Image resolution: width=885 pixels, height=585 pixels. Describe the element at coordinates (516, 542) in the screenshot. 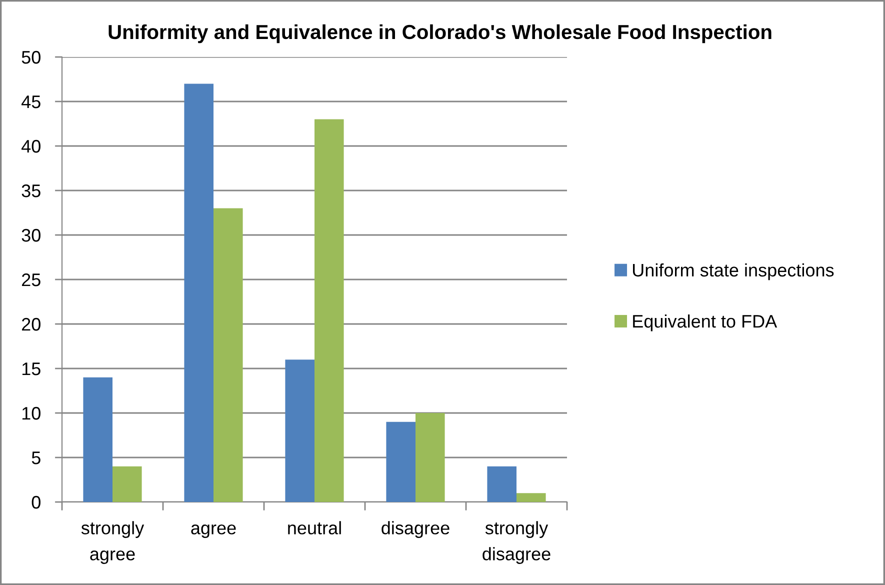

I see `x-tick-label: strongly disagree` at that location.